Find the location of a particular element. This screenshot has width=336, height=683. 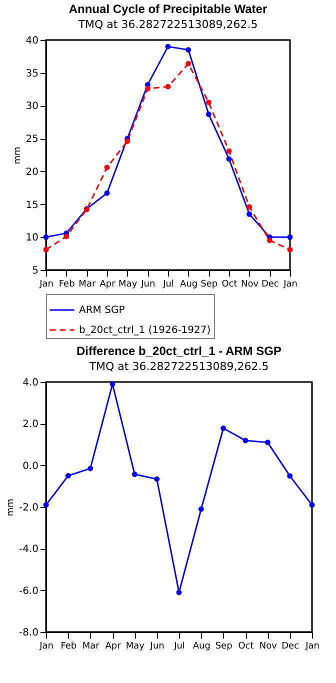

y-tick-label: 2.0 is located at coordinates (30, 424).